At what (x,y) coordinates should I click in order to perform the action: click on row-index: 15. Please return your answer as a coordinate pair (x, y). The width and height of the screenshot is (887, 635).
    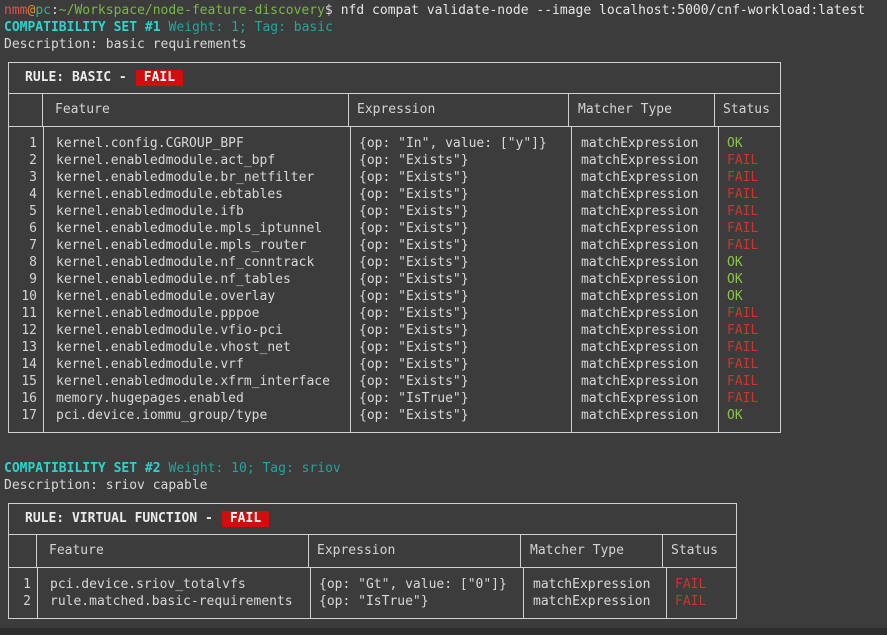
    Looking at the image, I should click on (29, 381).